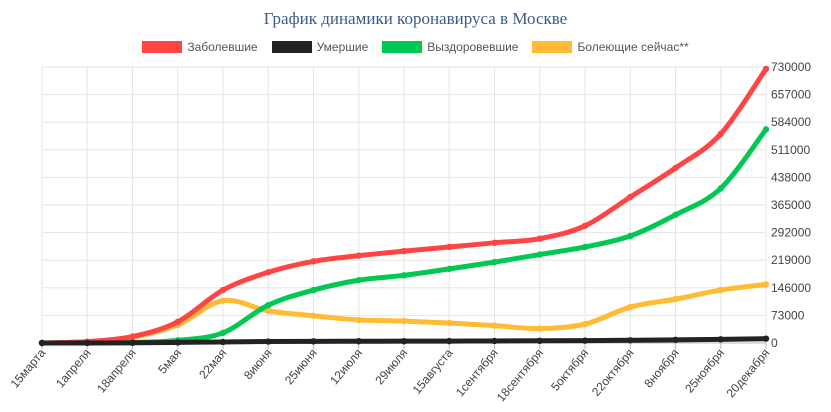 This screenshot has width=831, height=412. Describe the element at coordinates (415, 18) in the screenshot. I see `chart-title: График динамики коронавируса в Москве` at that location.